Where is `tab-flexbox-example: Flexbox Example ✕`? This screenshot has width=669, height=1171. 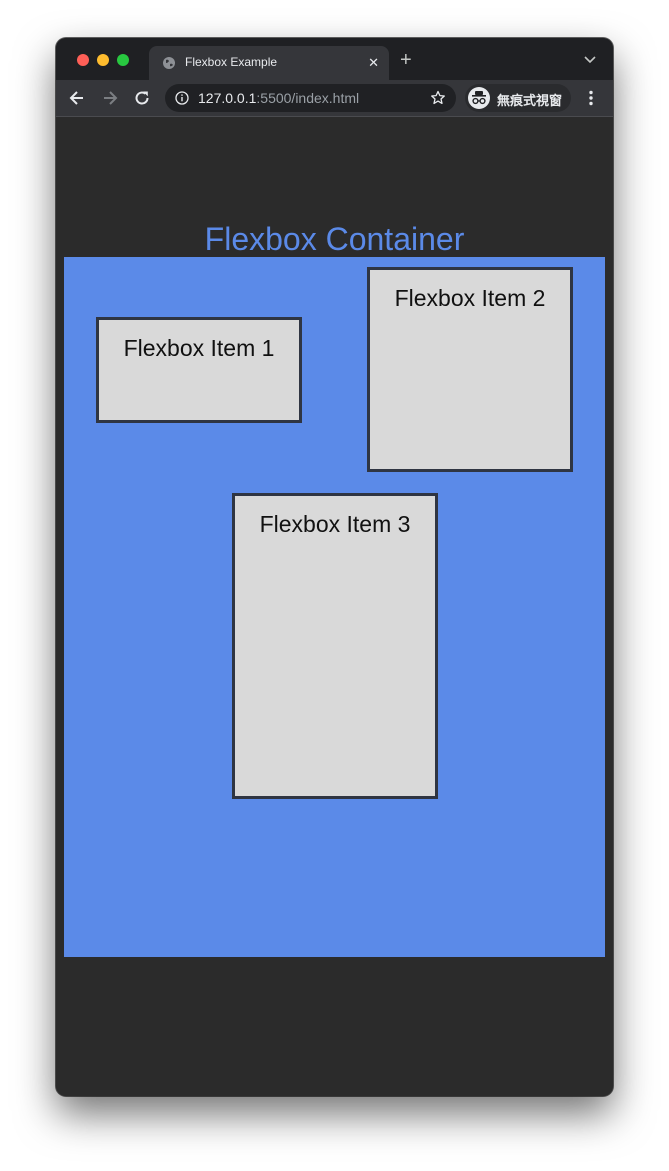 tab-flexbox-example: Flexbox Example ✕ is located at coordinates (269, 63).